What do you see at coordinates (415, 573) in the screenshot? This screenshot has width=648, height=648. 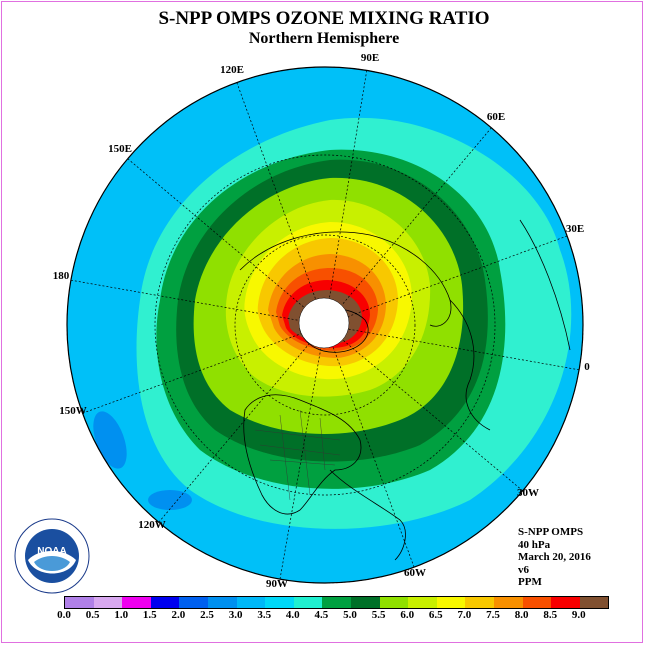 I see `lon-label-60w: 60W` at bounding box center [415, 573].